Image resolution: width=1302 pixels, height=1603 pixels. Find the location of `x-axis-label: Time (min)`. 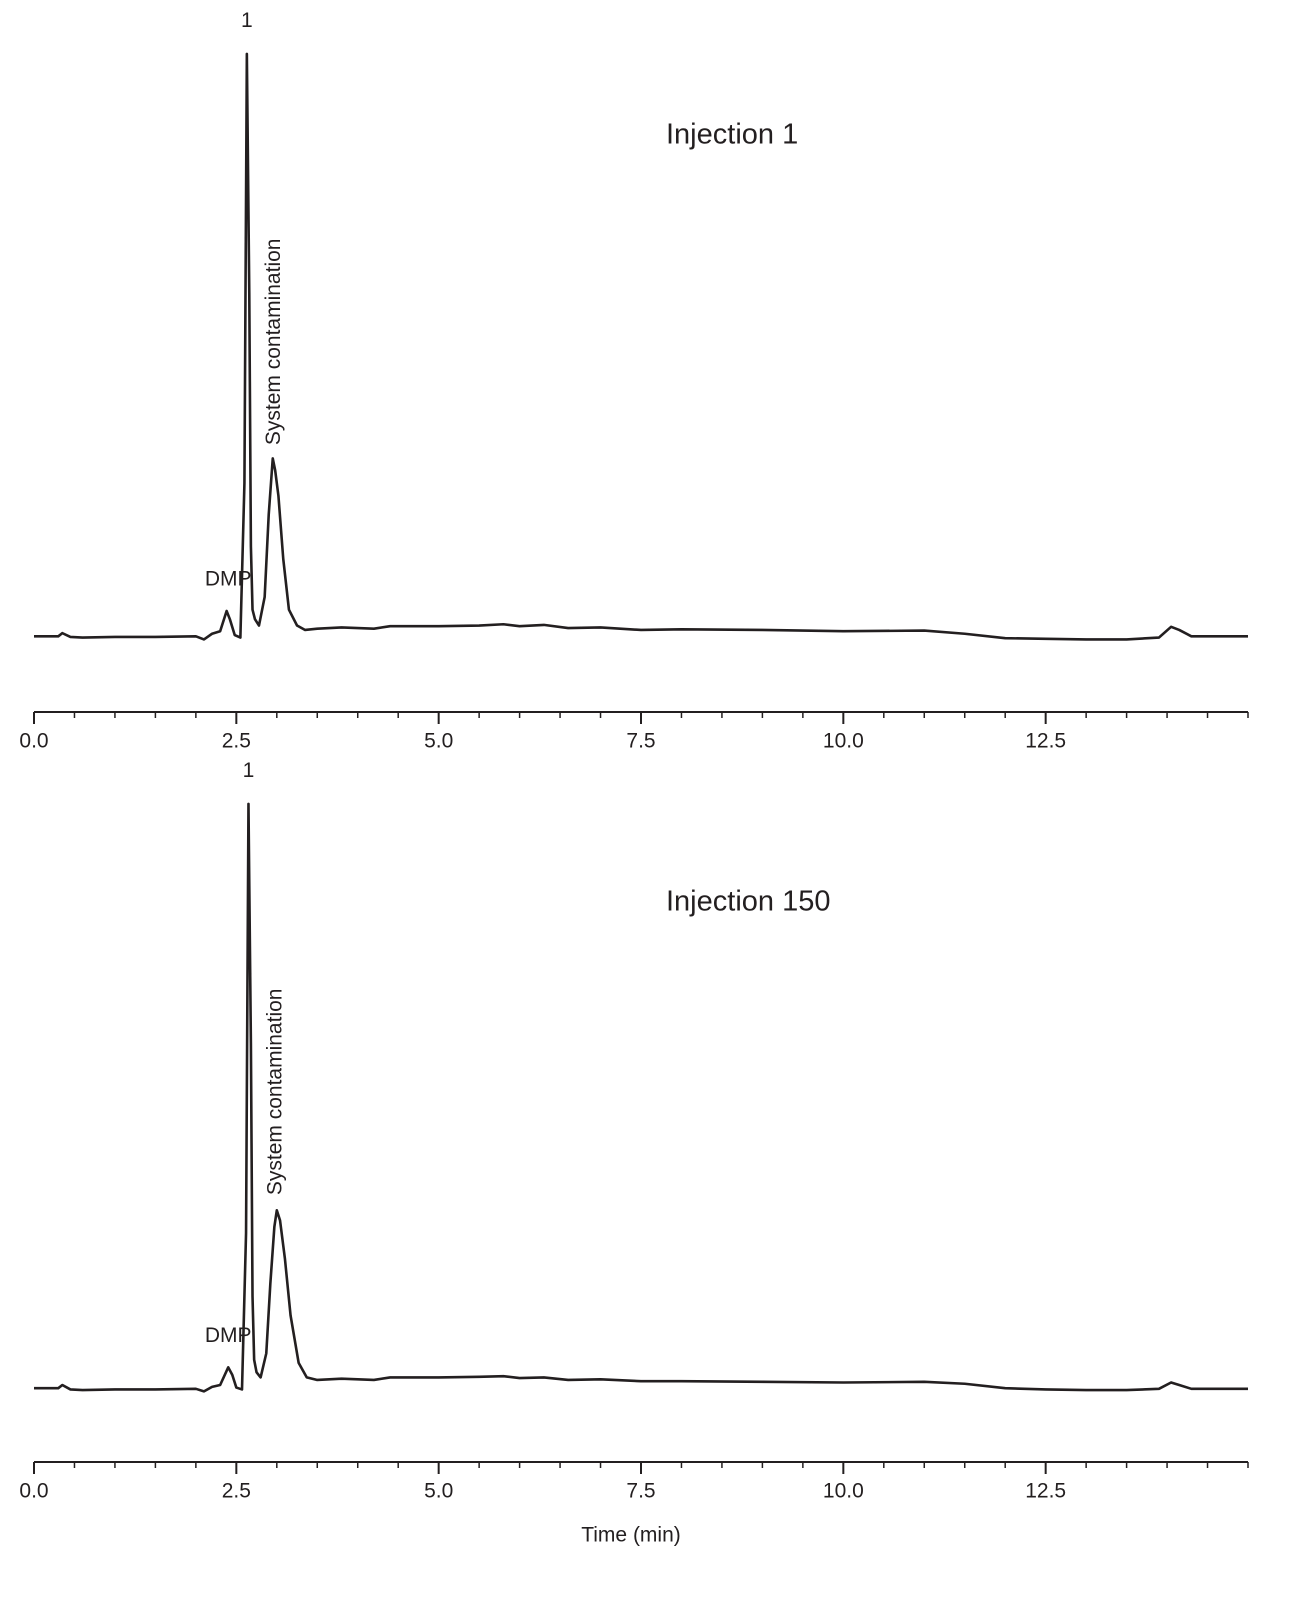

x-axis-label: Time (min) is located at coordinates (631, 1535).